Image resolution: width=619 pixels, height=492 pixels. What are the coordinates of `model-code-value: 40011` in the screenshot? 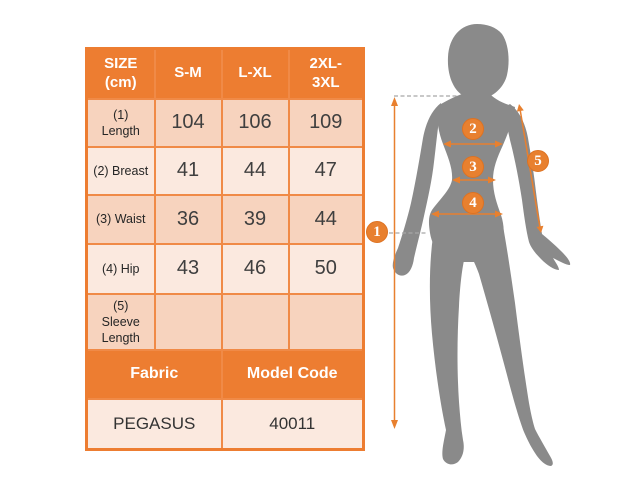 It's located at (292, 424).